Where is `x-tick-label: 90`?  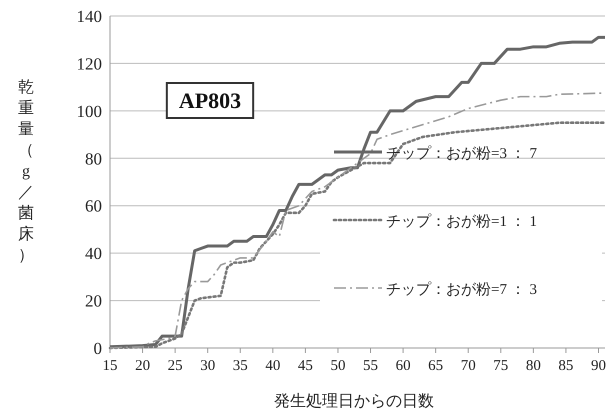 x-tick-label: 90 is located at coordinates (598, 366).